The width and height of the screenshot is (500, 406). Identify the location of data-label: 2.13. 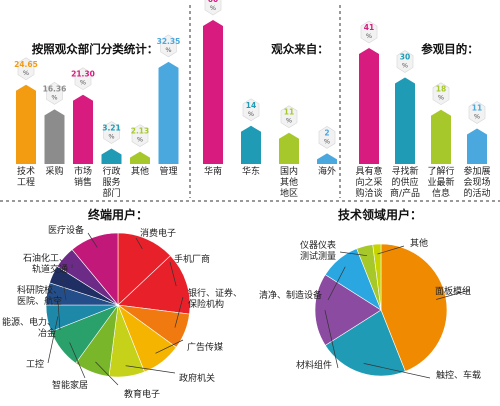
(140, 131).